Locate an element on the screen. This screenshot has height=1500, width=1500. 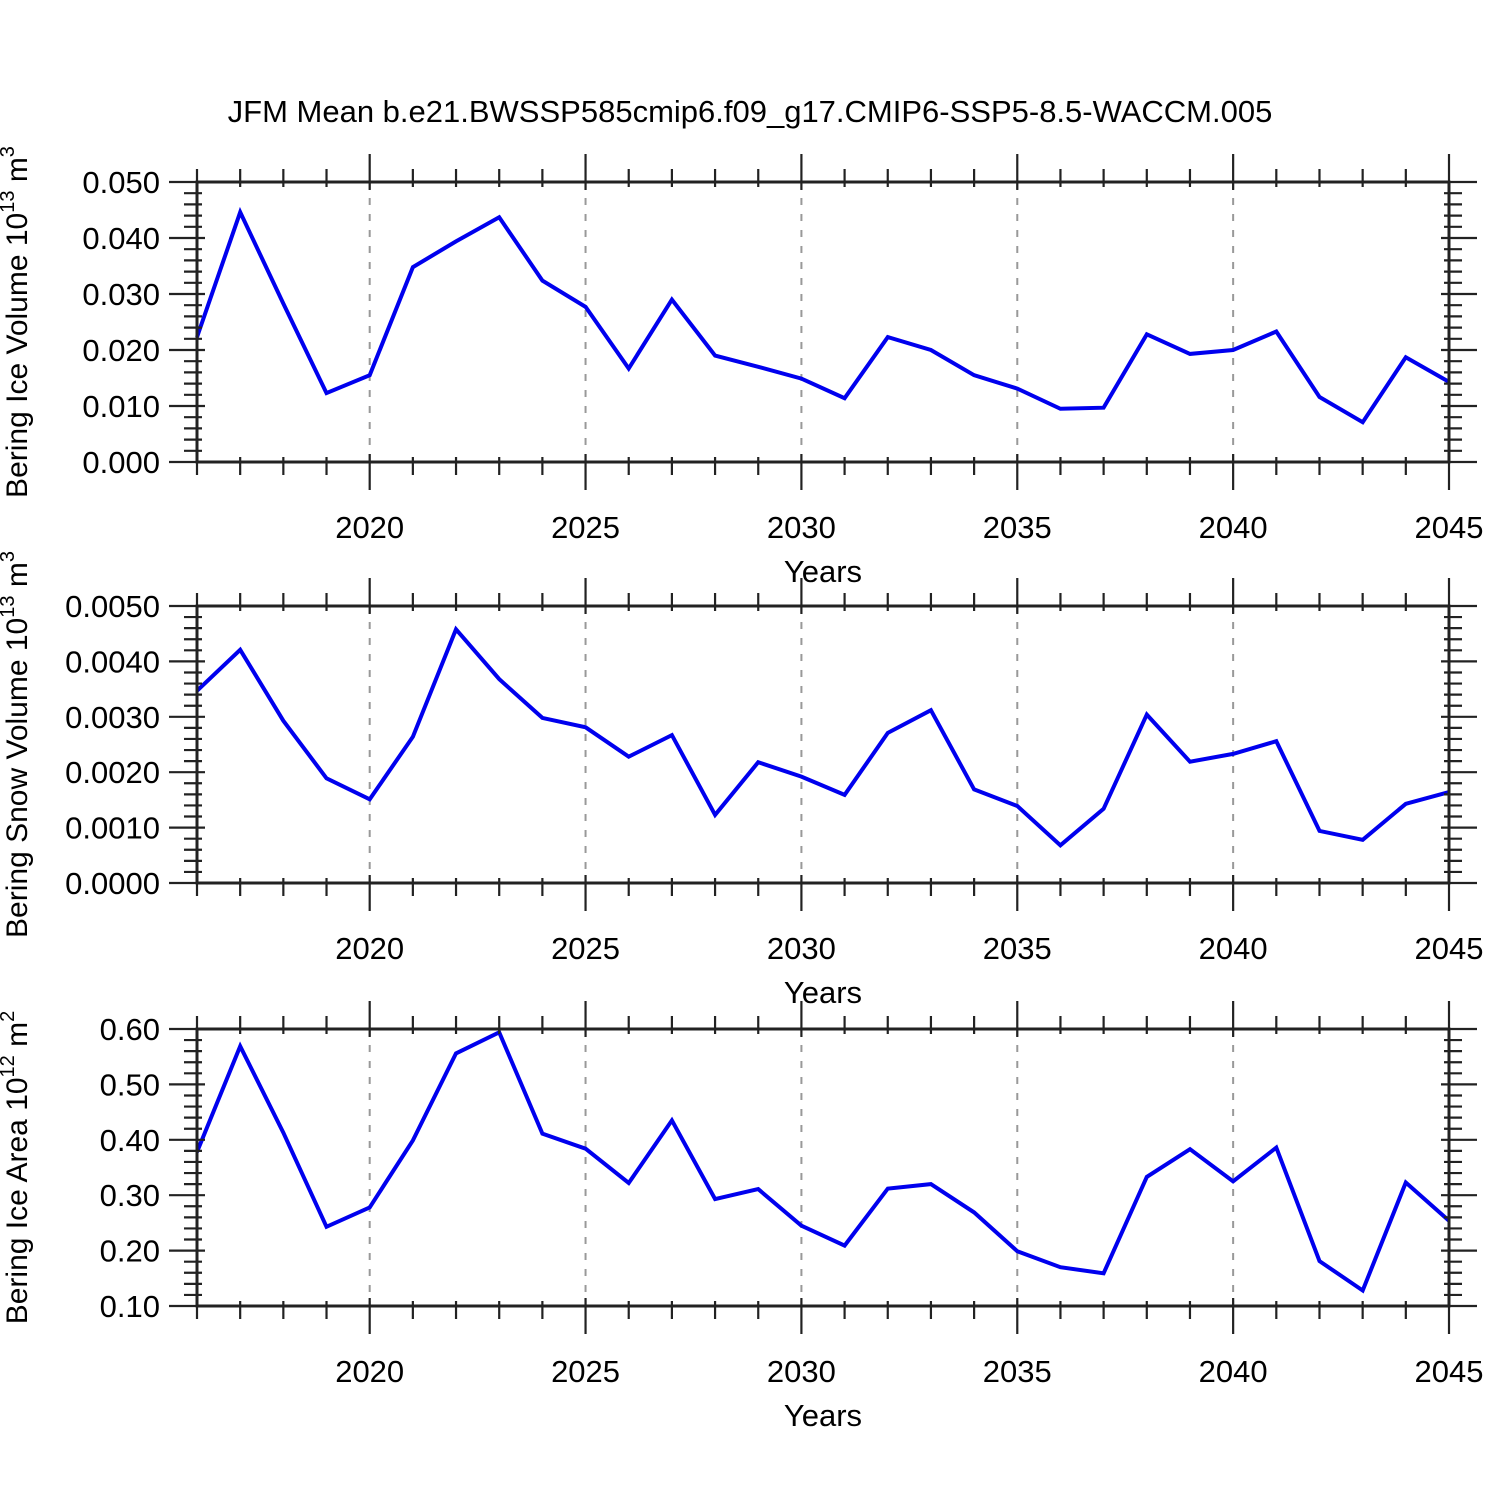
y-axis-title: Bering Ice Volume 1013 m3 is located at coordinates (17, 322).